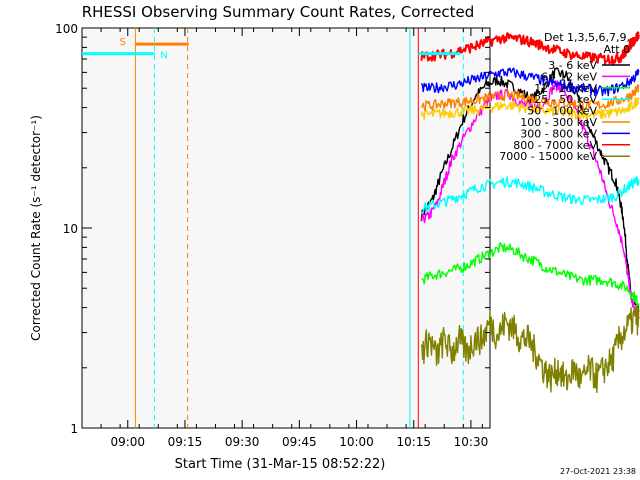 This screenshot has height=480, width=640. What do you see at coordinates (413, 442) in the screenshot?
I see `x-tick-label: 10:15` at bounding box center [413, 442].